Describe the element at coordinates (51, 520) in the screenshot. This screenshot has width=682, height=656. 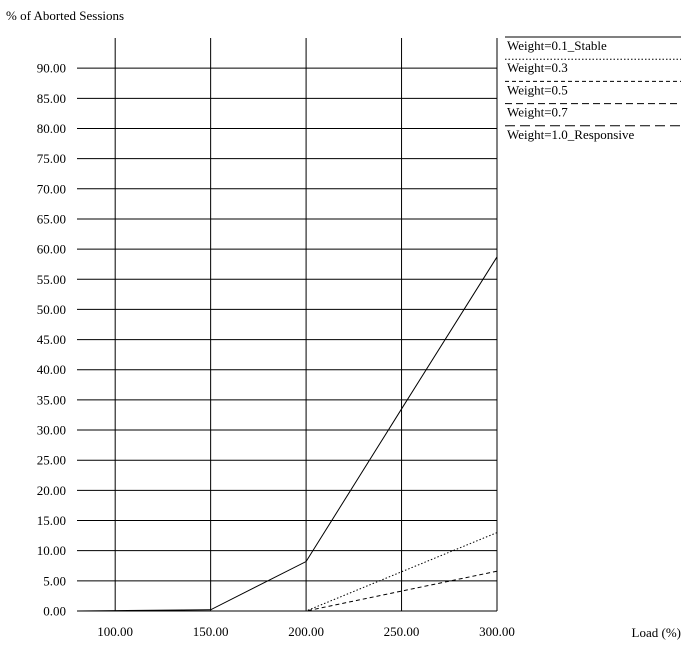
I see `y-tick-label: 15.00` at that location.